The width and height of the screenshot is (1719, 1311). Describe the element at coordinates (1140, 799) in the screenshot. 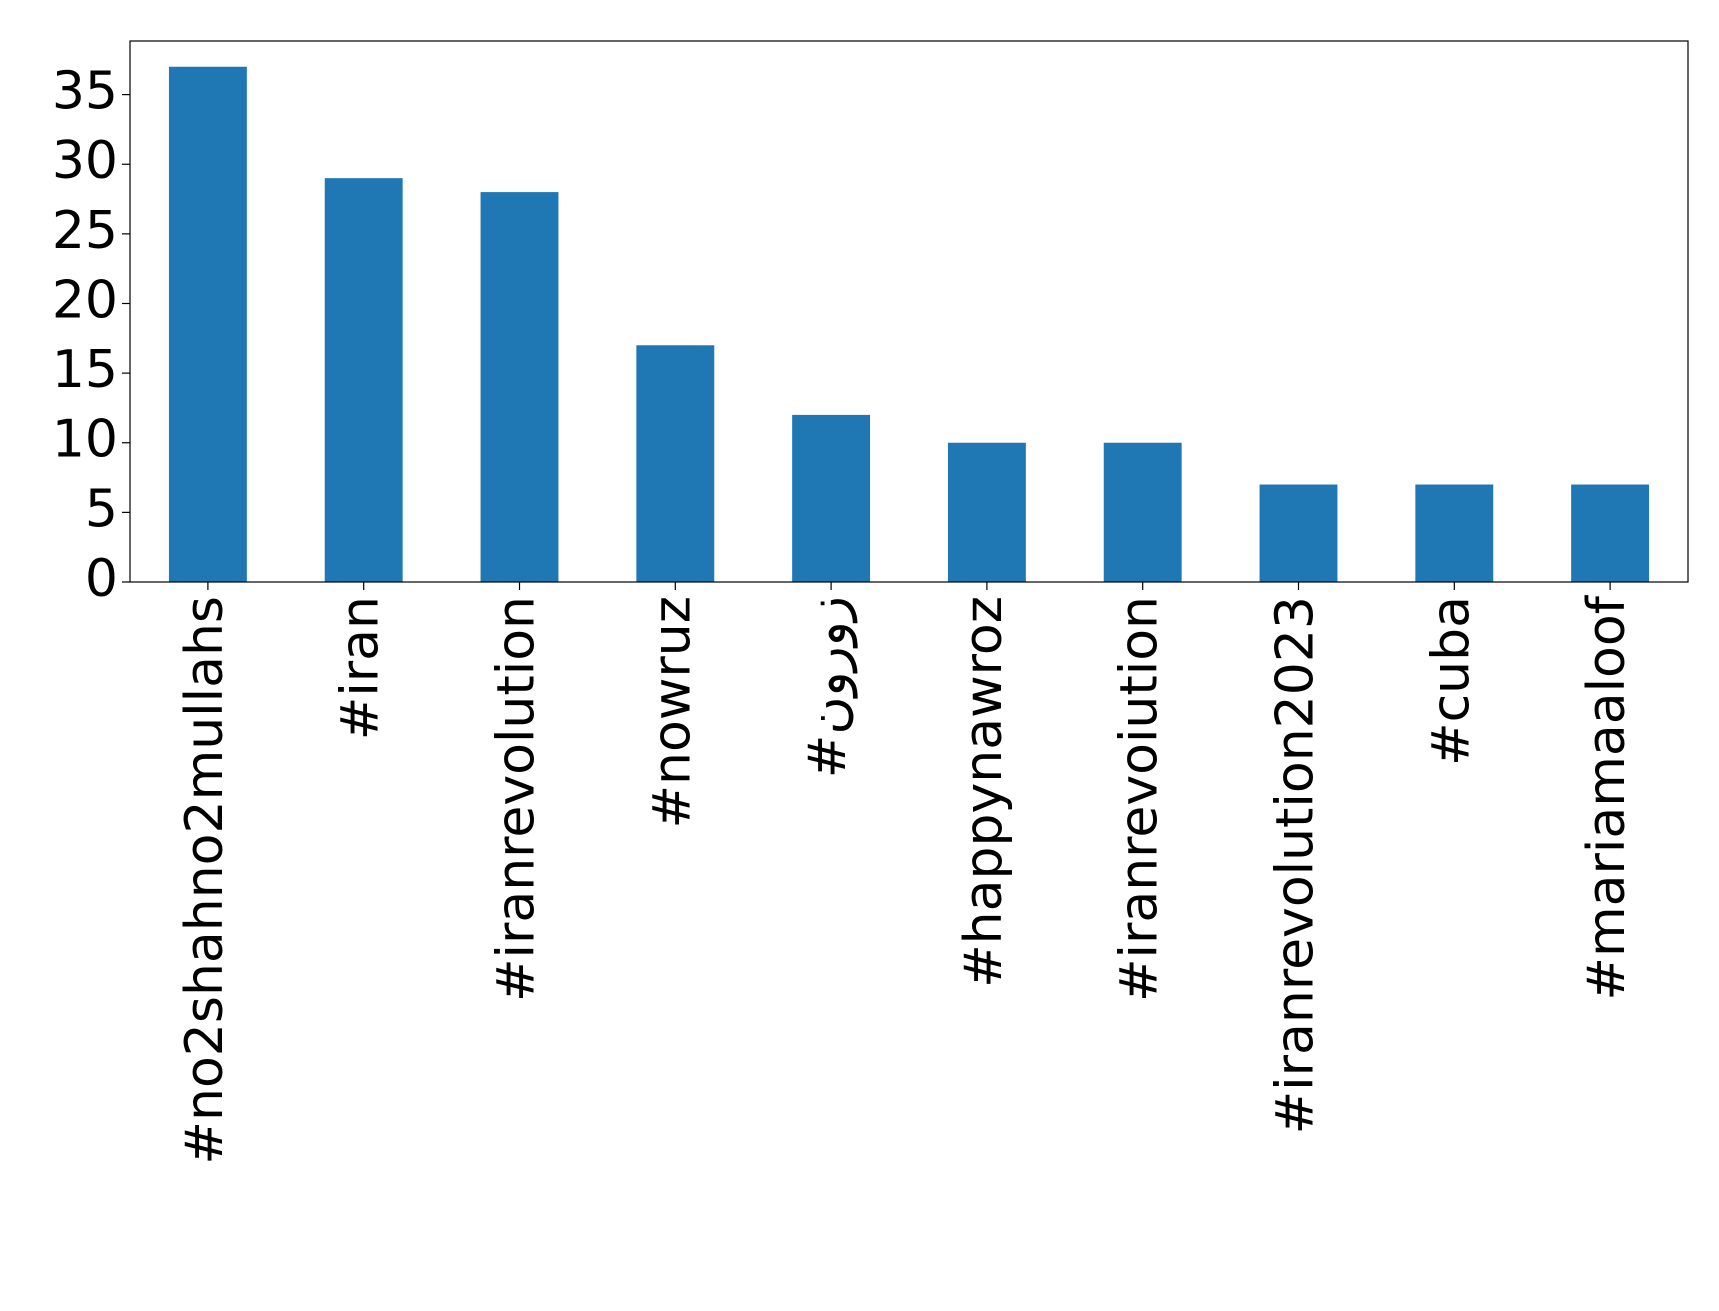

I see `x-tick-label: #iranrevoiution` at that location.